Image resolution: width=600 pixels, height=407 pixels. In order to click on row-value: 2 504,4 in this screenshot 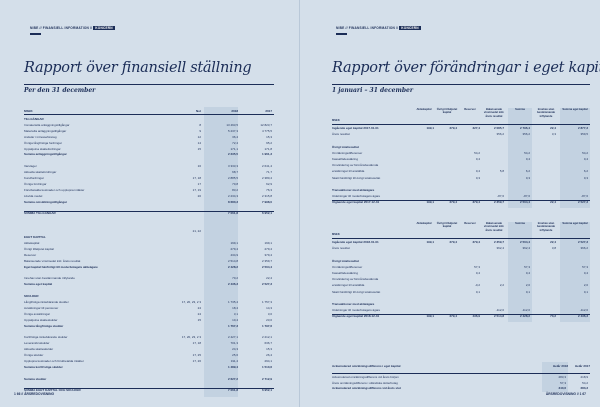, I will do `click(524, 242)`.